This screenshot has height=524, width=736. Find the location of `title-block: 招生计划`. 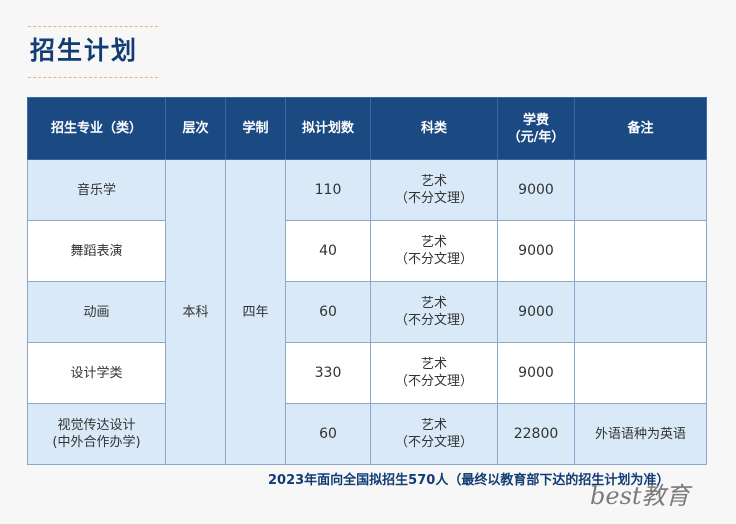

title-block: 招生计划 is located at coordinates (93, 52).